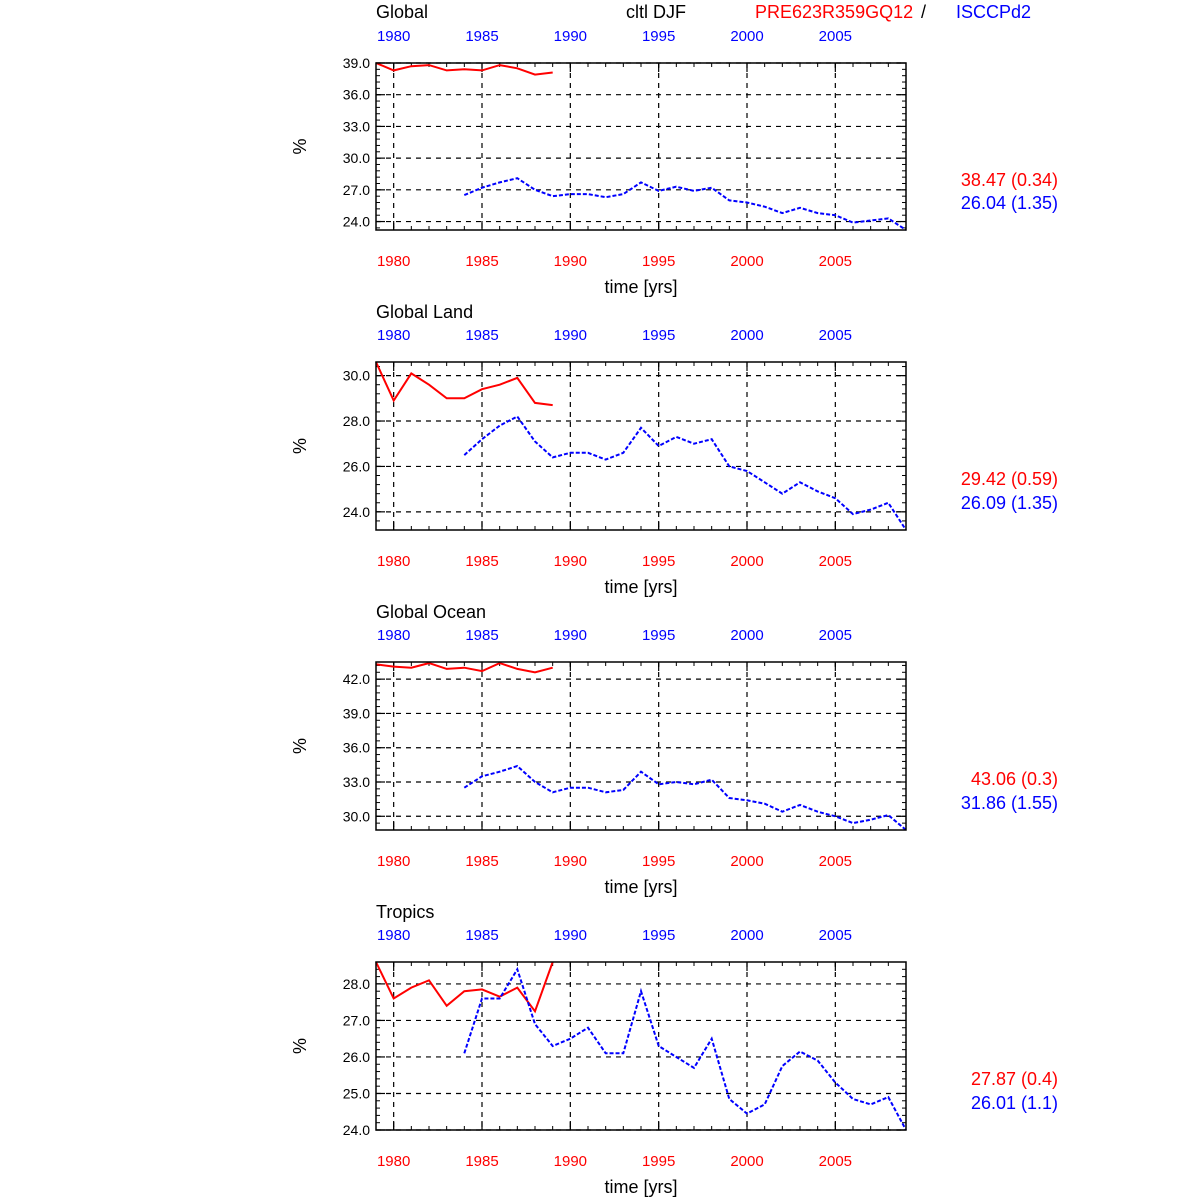  What do you see at coordinates (1014, 779) in the screenshot?
I see `stat-model-global-ocean: 43.06 (0.3)` at bounding box center [1014, 779].